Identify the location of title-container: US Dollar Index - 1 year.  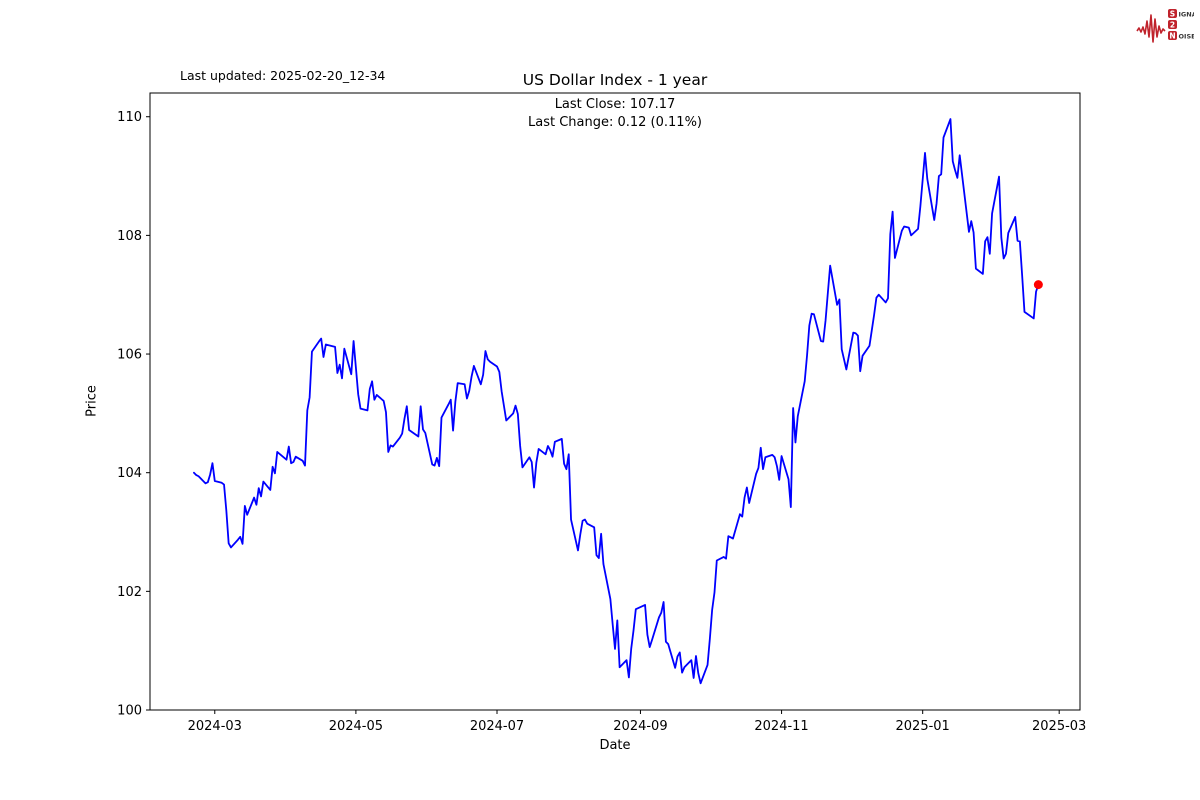
(615, 79).